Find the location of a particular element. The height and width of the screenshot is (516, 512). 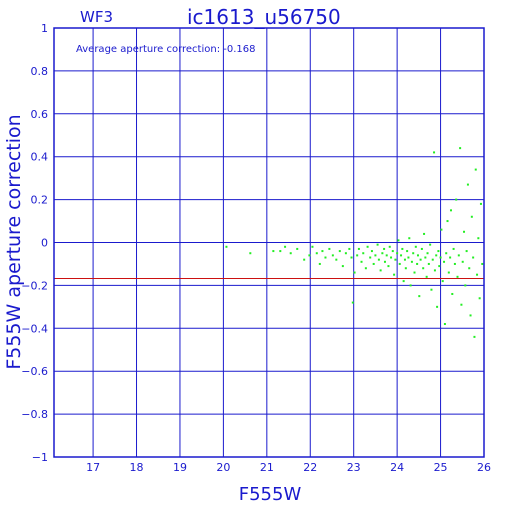

x-tick-label: 24 is located at coordinates (397, 467).